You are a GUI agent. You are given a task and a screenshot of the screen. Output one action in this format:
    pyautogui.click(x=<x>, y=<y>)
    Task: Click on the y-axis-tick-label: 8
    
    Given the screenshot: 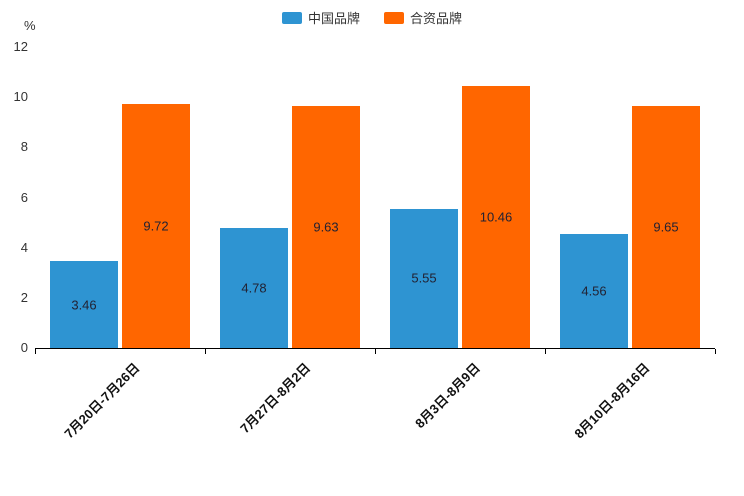 What is the action you would take?
    pyautogui.click(x=24, y=147)
    